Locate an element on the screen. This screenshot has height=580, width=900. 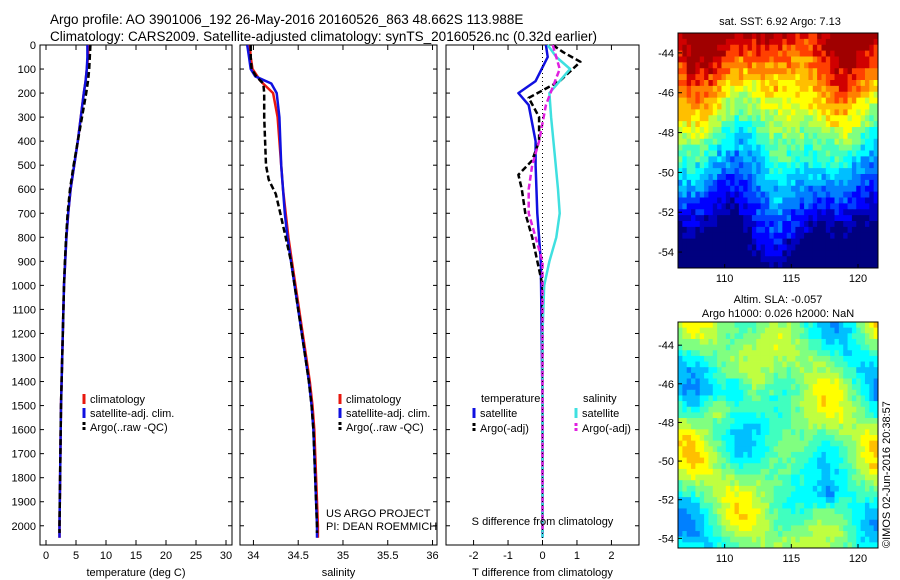
legend-entry: satellite is located at coordinates (600, 414).